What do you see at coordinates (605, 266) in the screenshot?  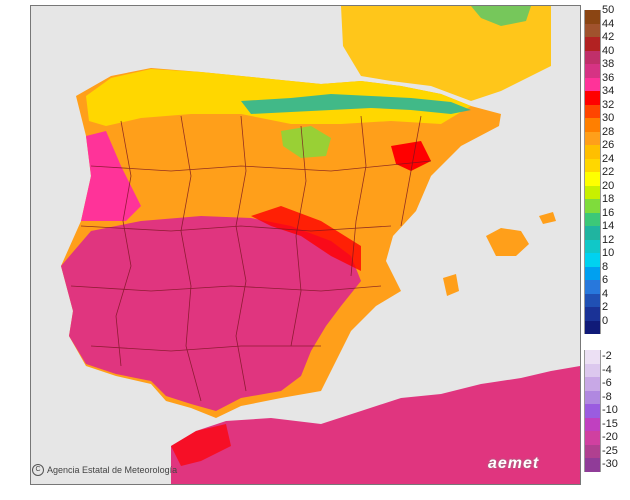 I see `legend-label: 8` at bounding box center [605, 266].